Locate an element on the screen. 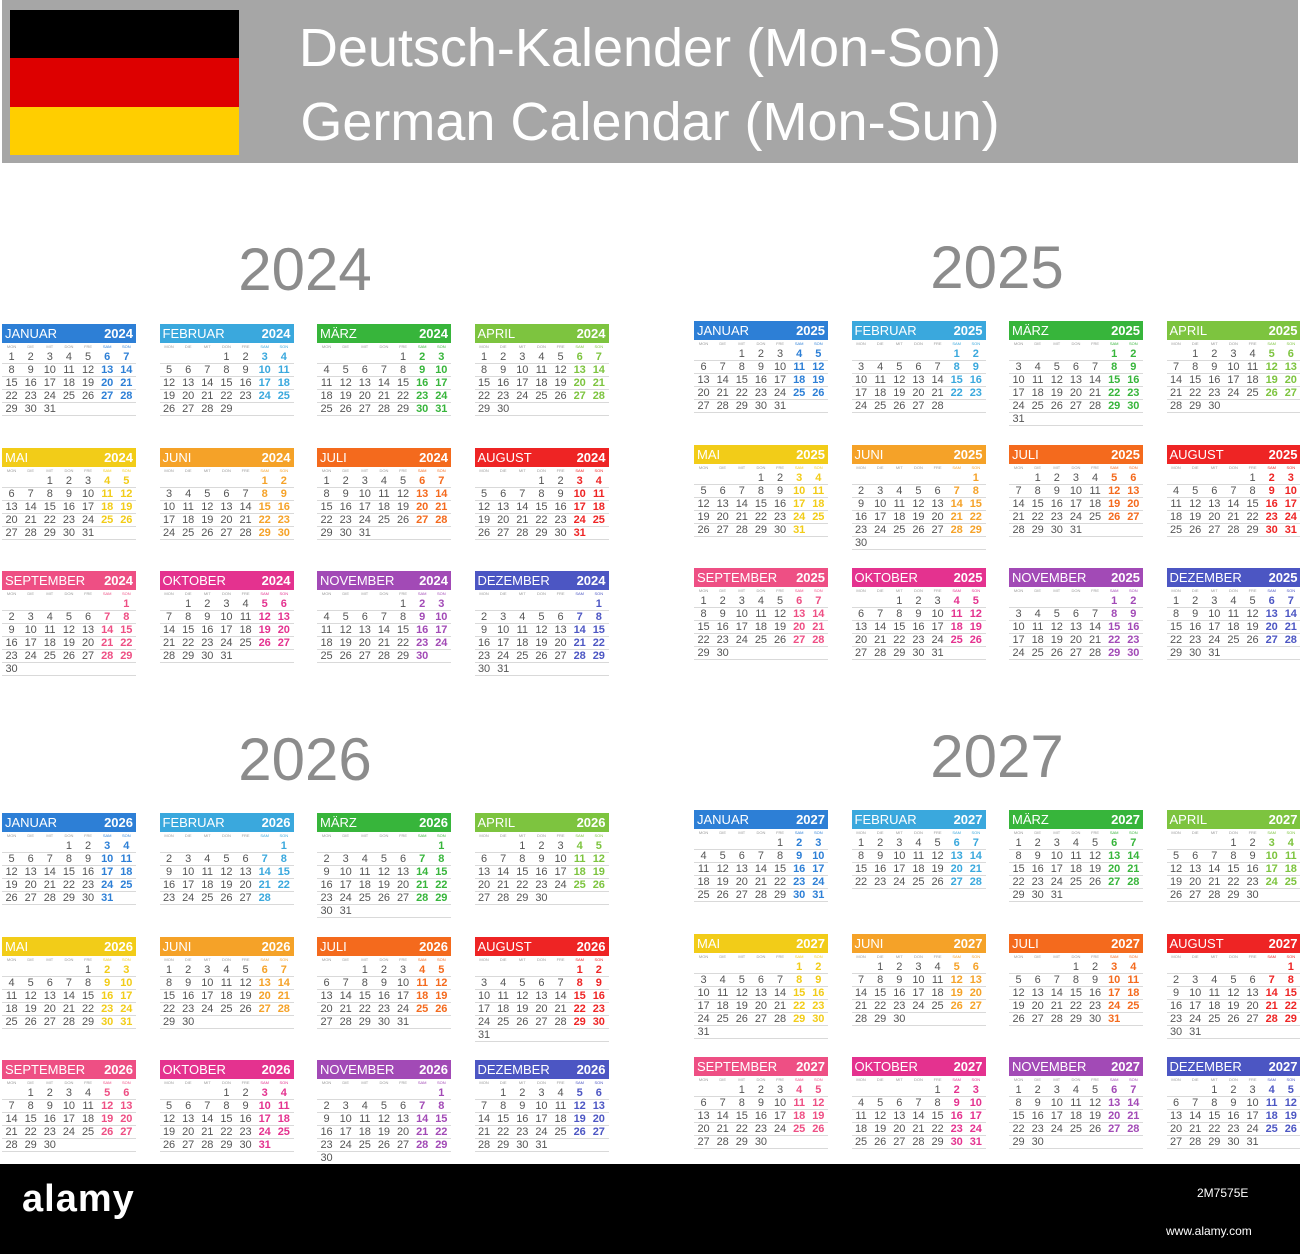  weekday-label: FRE is located at coordinates (245, 1082).